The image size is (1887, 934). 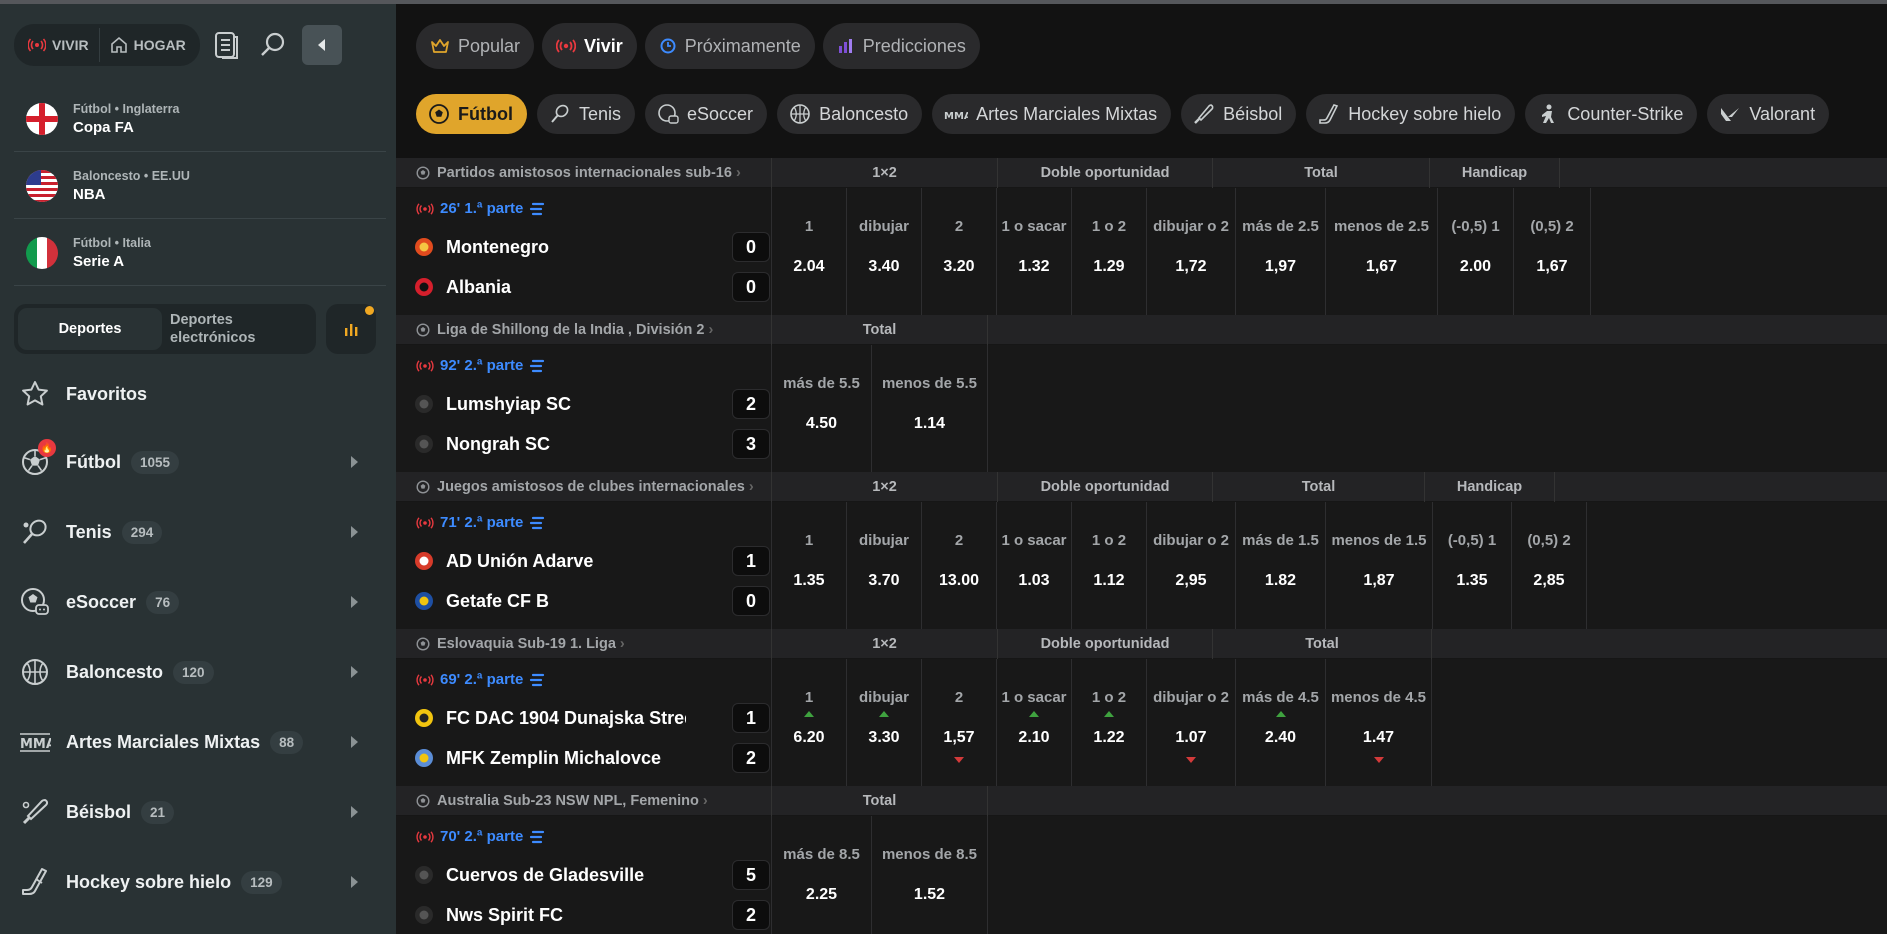 I want to click on team-row: Nws Spirit FC 2, so click(x=592, y=915).